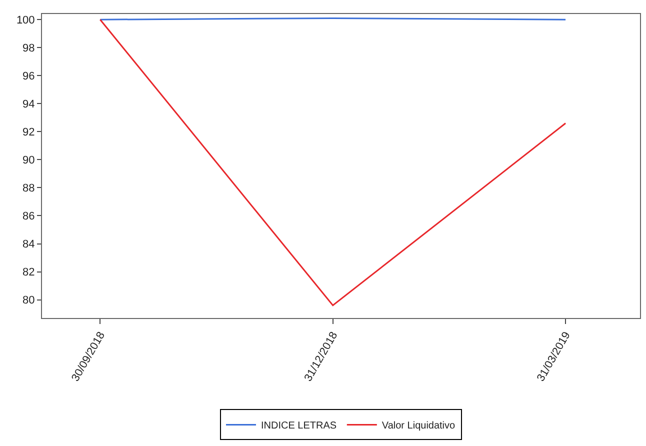 This screenshot has width=646, height=446. I want to click on y-tick-label: 86, so click(28, 216).